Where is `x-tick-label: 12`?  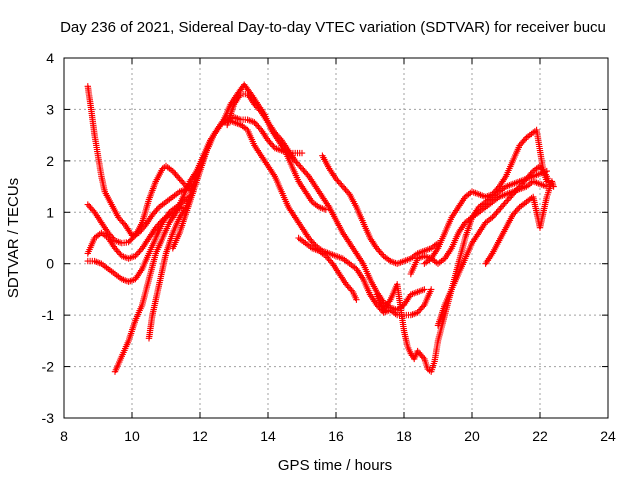
x-tick-label: 12 is located at coordinates (200, 436).